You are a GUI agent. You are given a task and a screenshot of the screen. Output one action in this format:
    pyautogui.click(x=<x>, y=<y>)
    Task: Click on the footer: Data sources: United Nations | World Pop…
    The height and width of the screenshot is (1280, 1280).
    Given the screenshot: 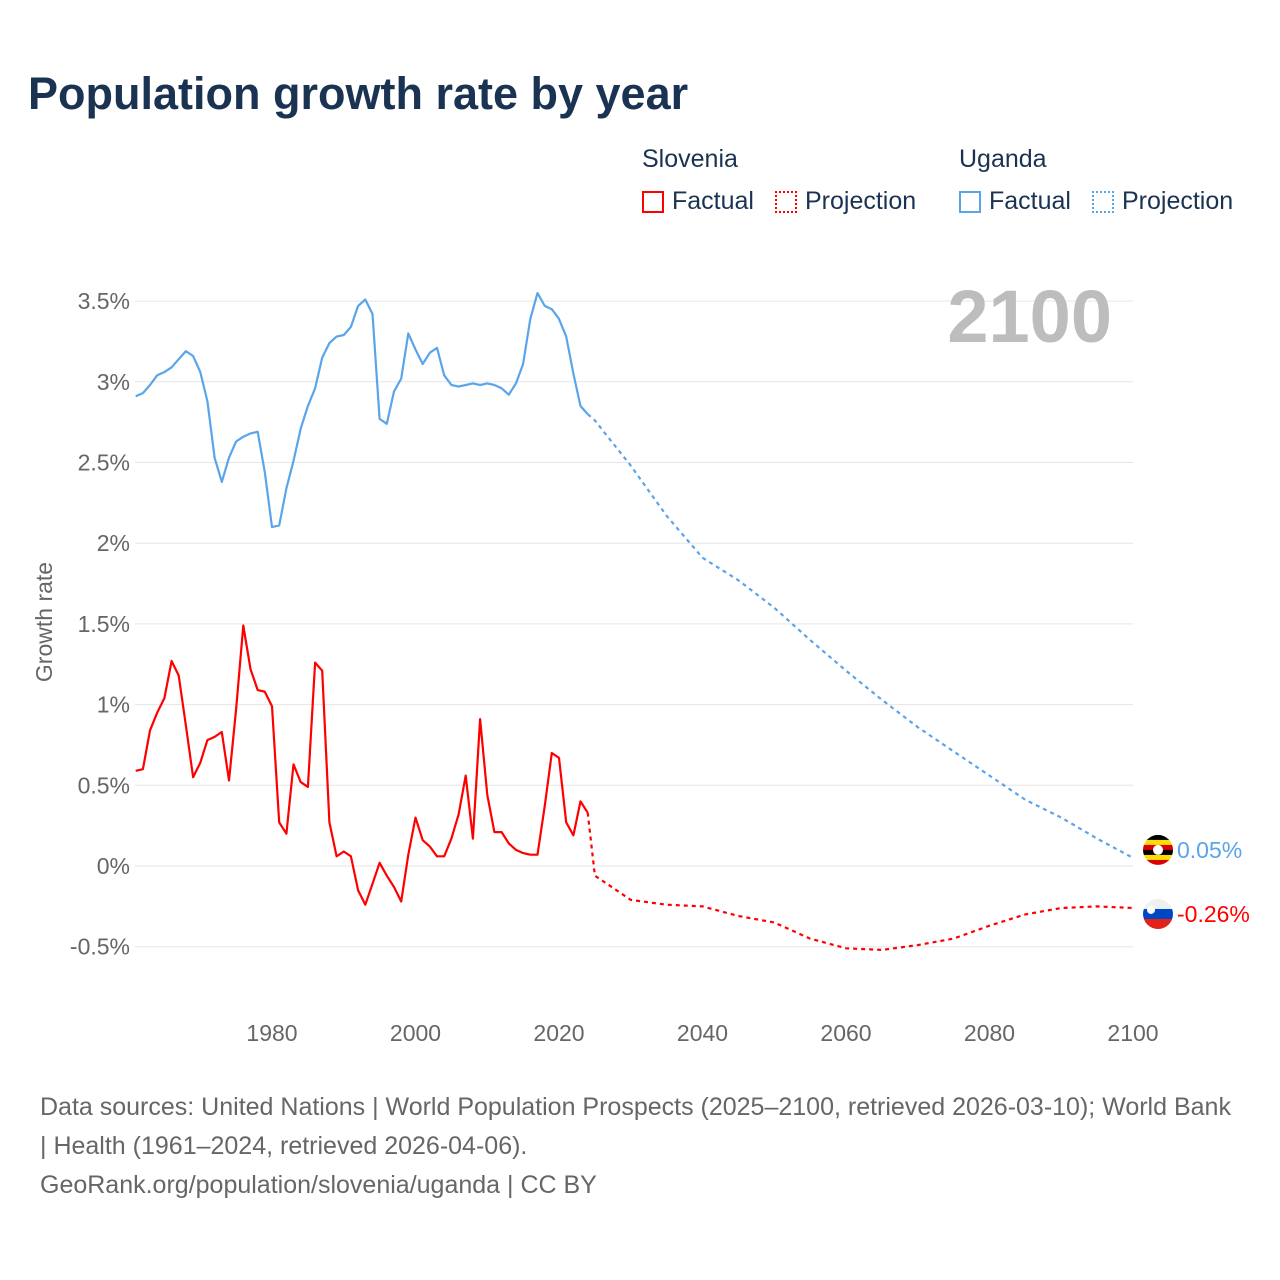 What is the action you would take?
    pyautogui.click(x=640, y=1146)
    